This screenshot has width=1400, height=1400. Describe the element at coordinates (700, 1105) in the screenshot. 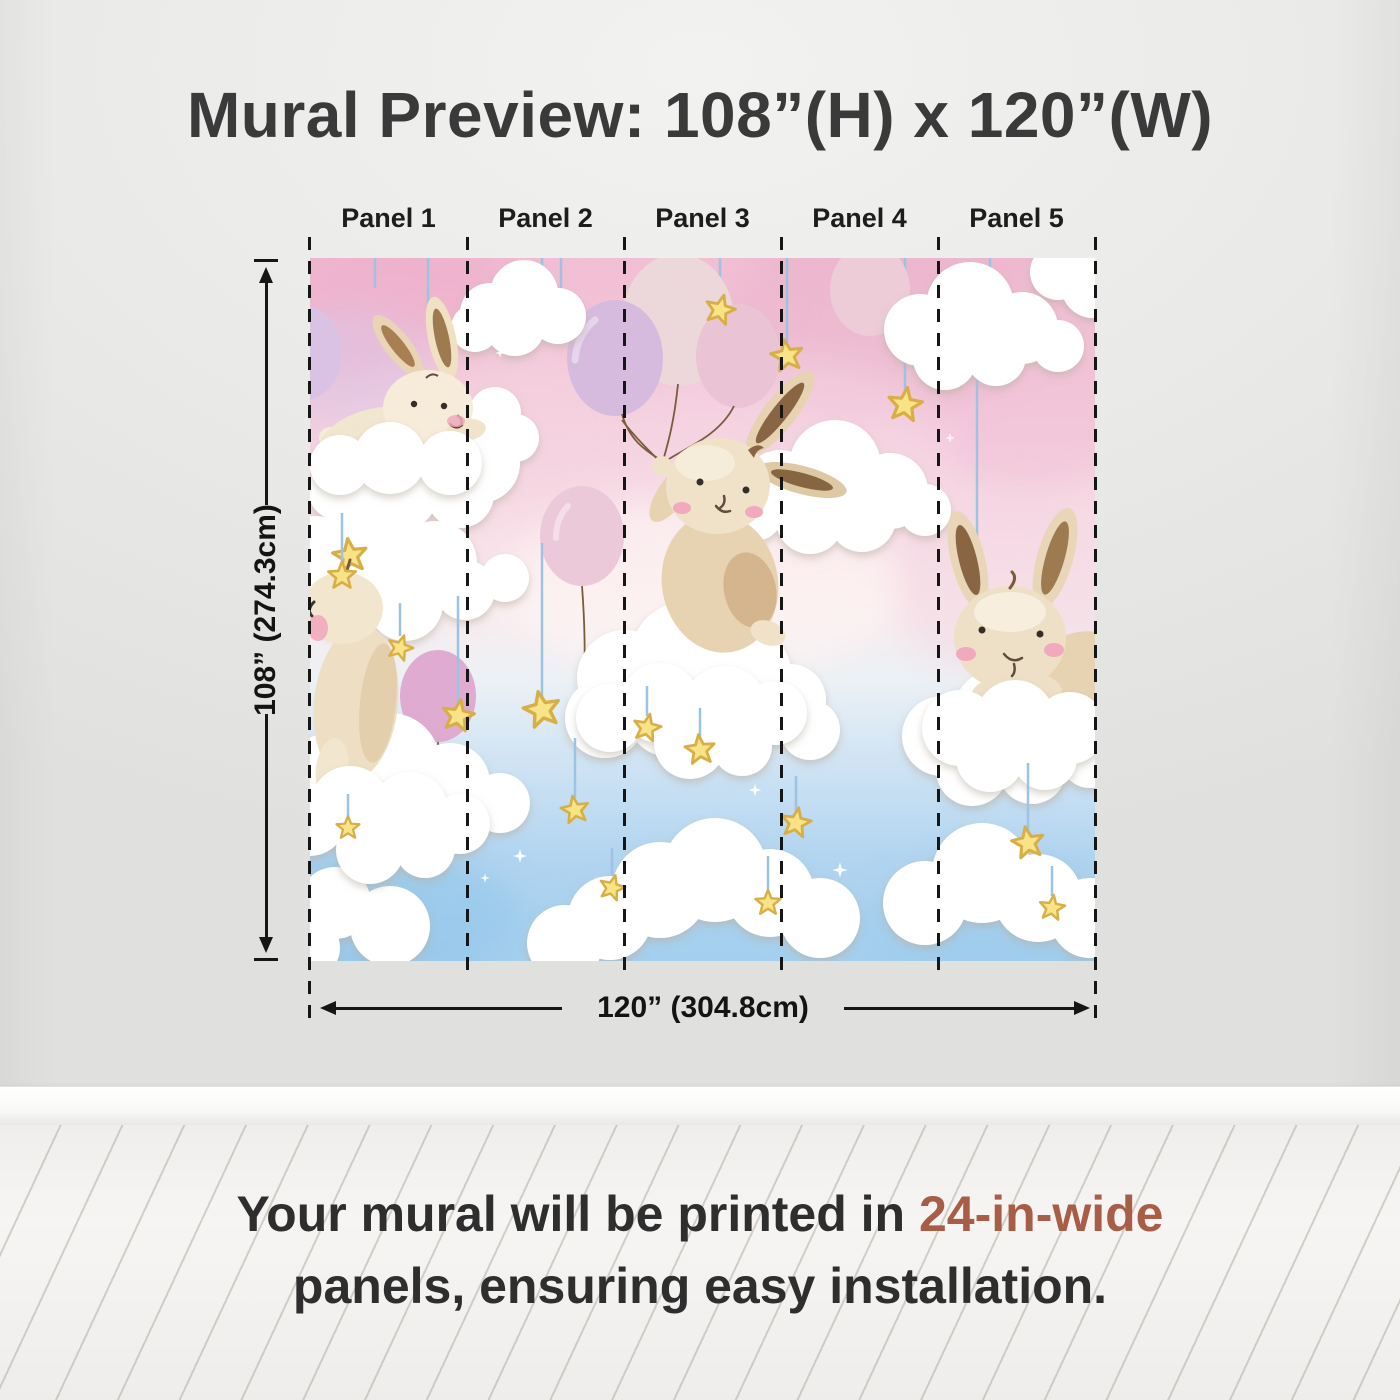

I see `baseboard` at that location.